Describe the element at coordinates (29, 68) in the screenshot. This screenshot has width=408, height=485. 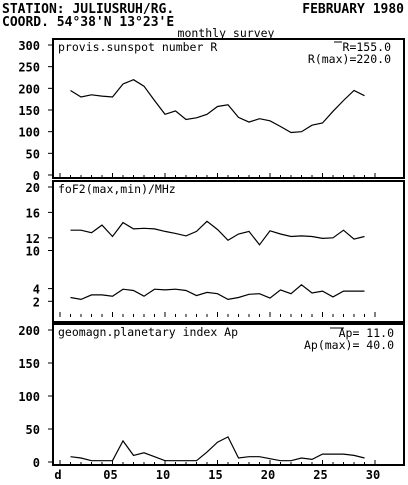
I see `sunspot-ytick-label: 250` at that location.